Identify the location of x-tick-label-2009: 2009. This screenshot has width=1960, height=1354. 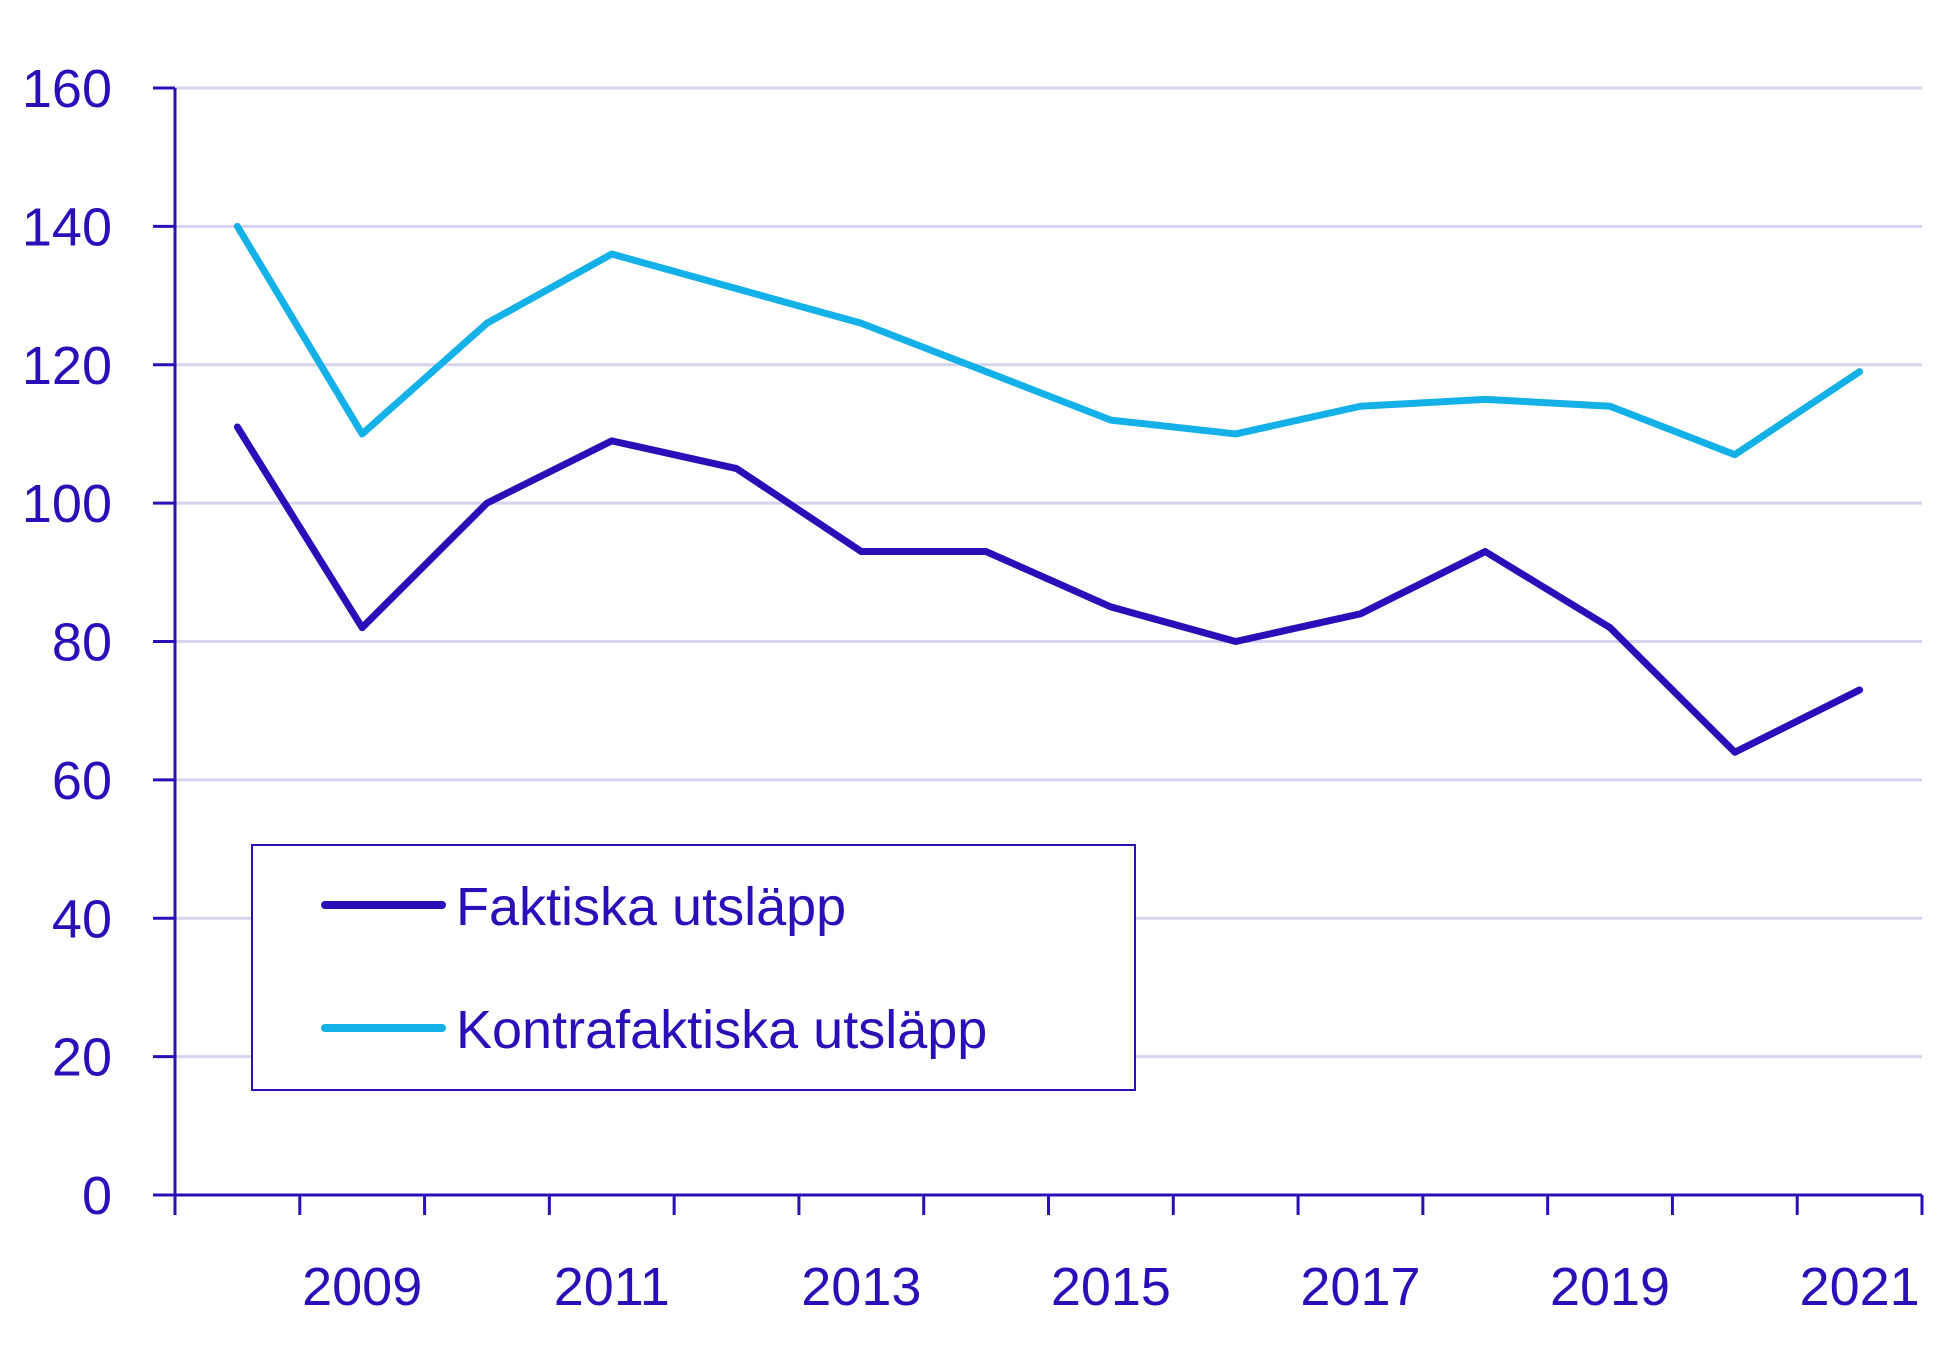
(362, 1287).